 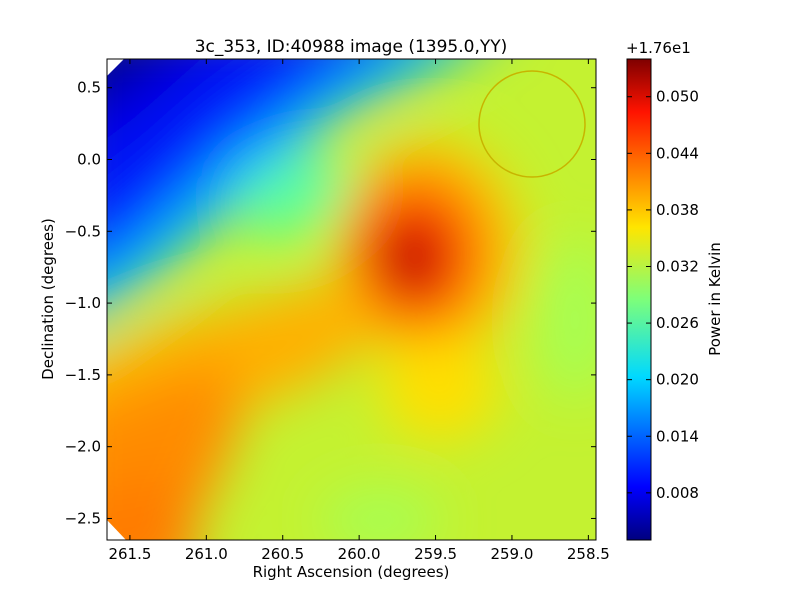 What do you see at coordinates (677, 210) in the screenshot?
I see `colorbar-tick-label: 0.038` at bounding box center [677, 210].